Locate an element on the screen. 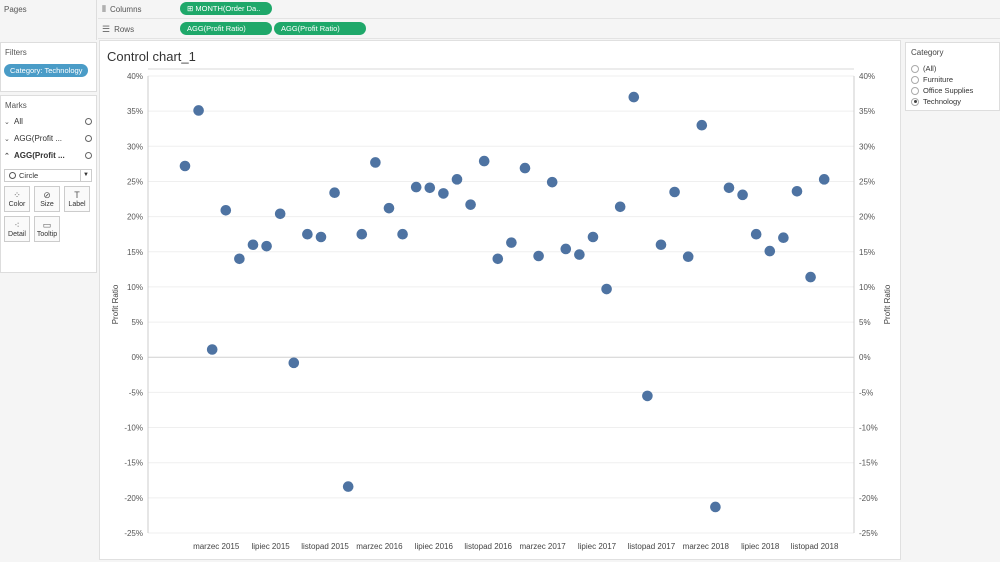 Image resolution: width=1000 pixels, height=562 pixels. y-tick-label-right: -25% is located at coordinates (868, 533).